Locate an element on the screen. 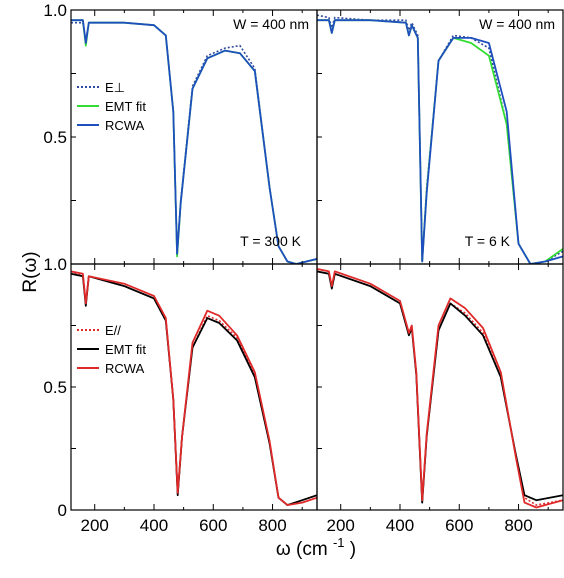  panel-annotation: T = 300 K is located at coordinates (271, 241).